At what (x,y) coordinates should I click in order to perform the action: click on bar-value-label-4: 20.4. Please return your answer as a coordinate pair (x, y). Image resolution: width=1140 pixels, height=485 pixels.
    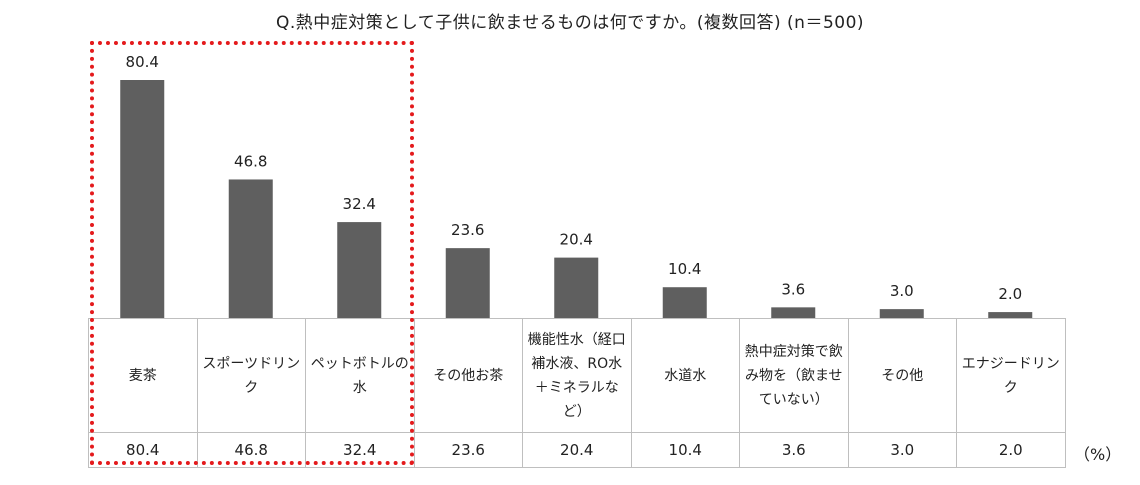
    Looking at the image, I should click on (576, 240).